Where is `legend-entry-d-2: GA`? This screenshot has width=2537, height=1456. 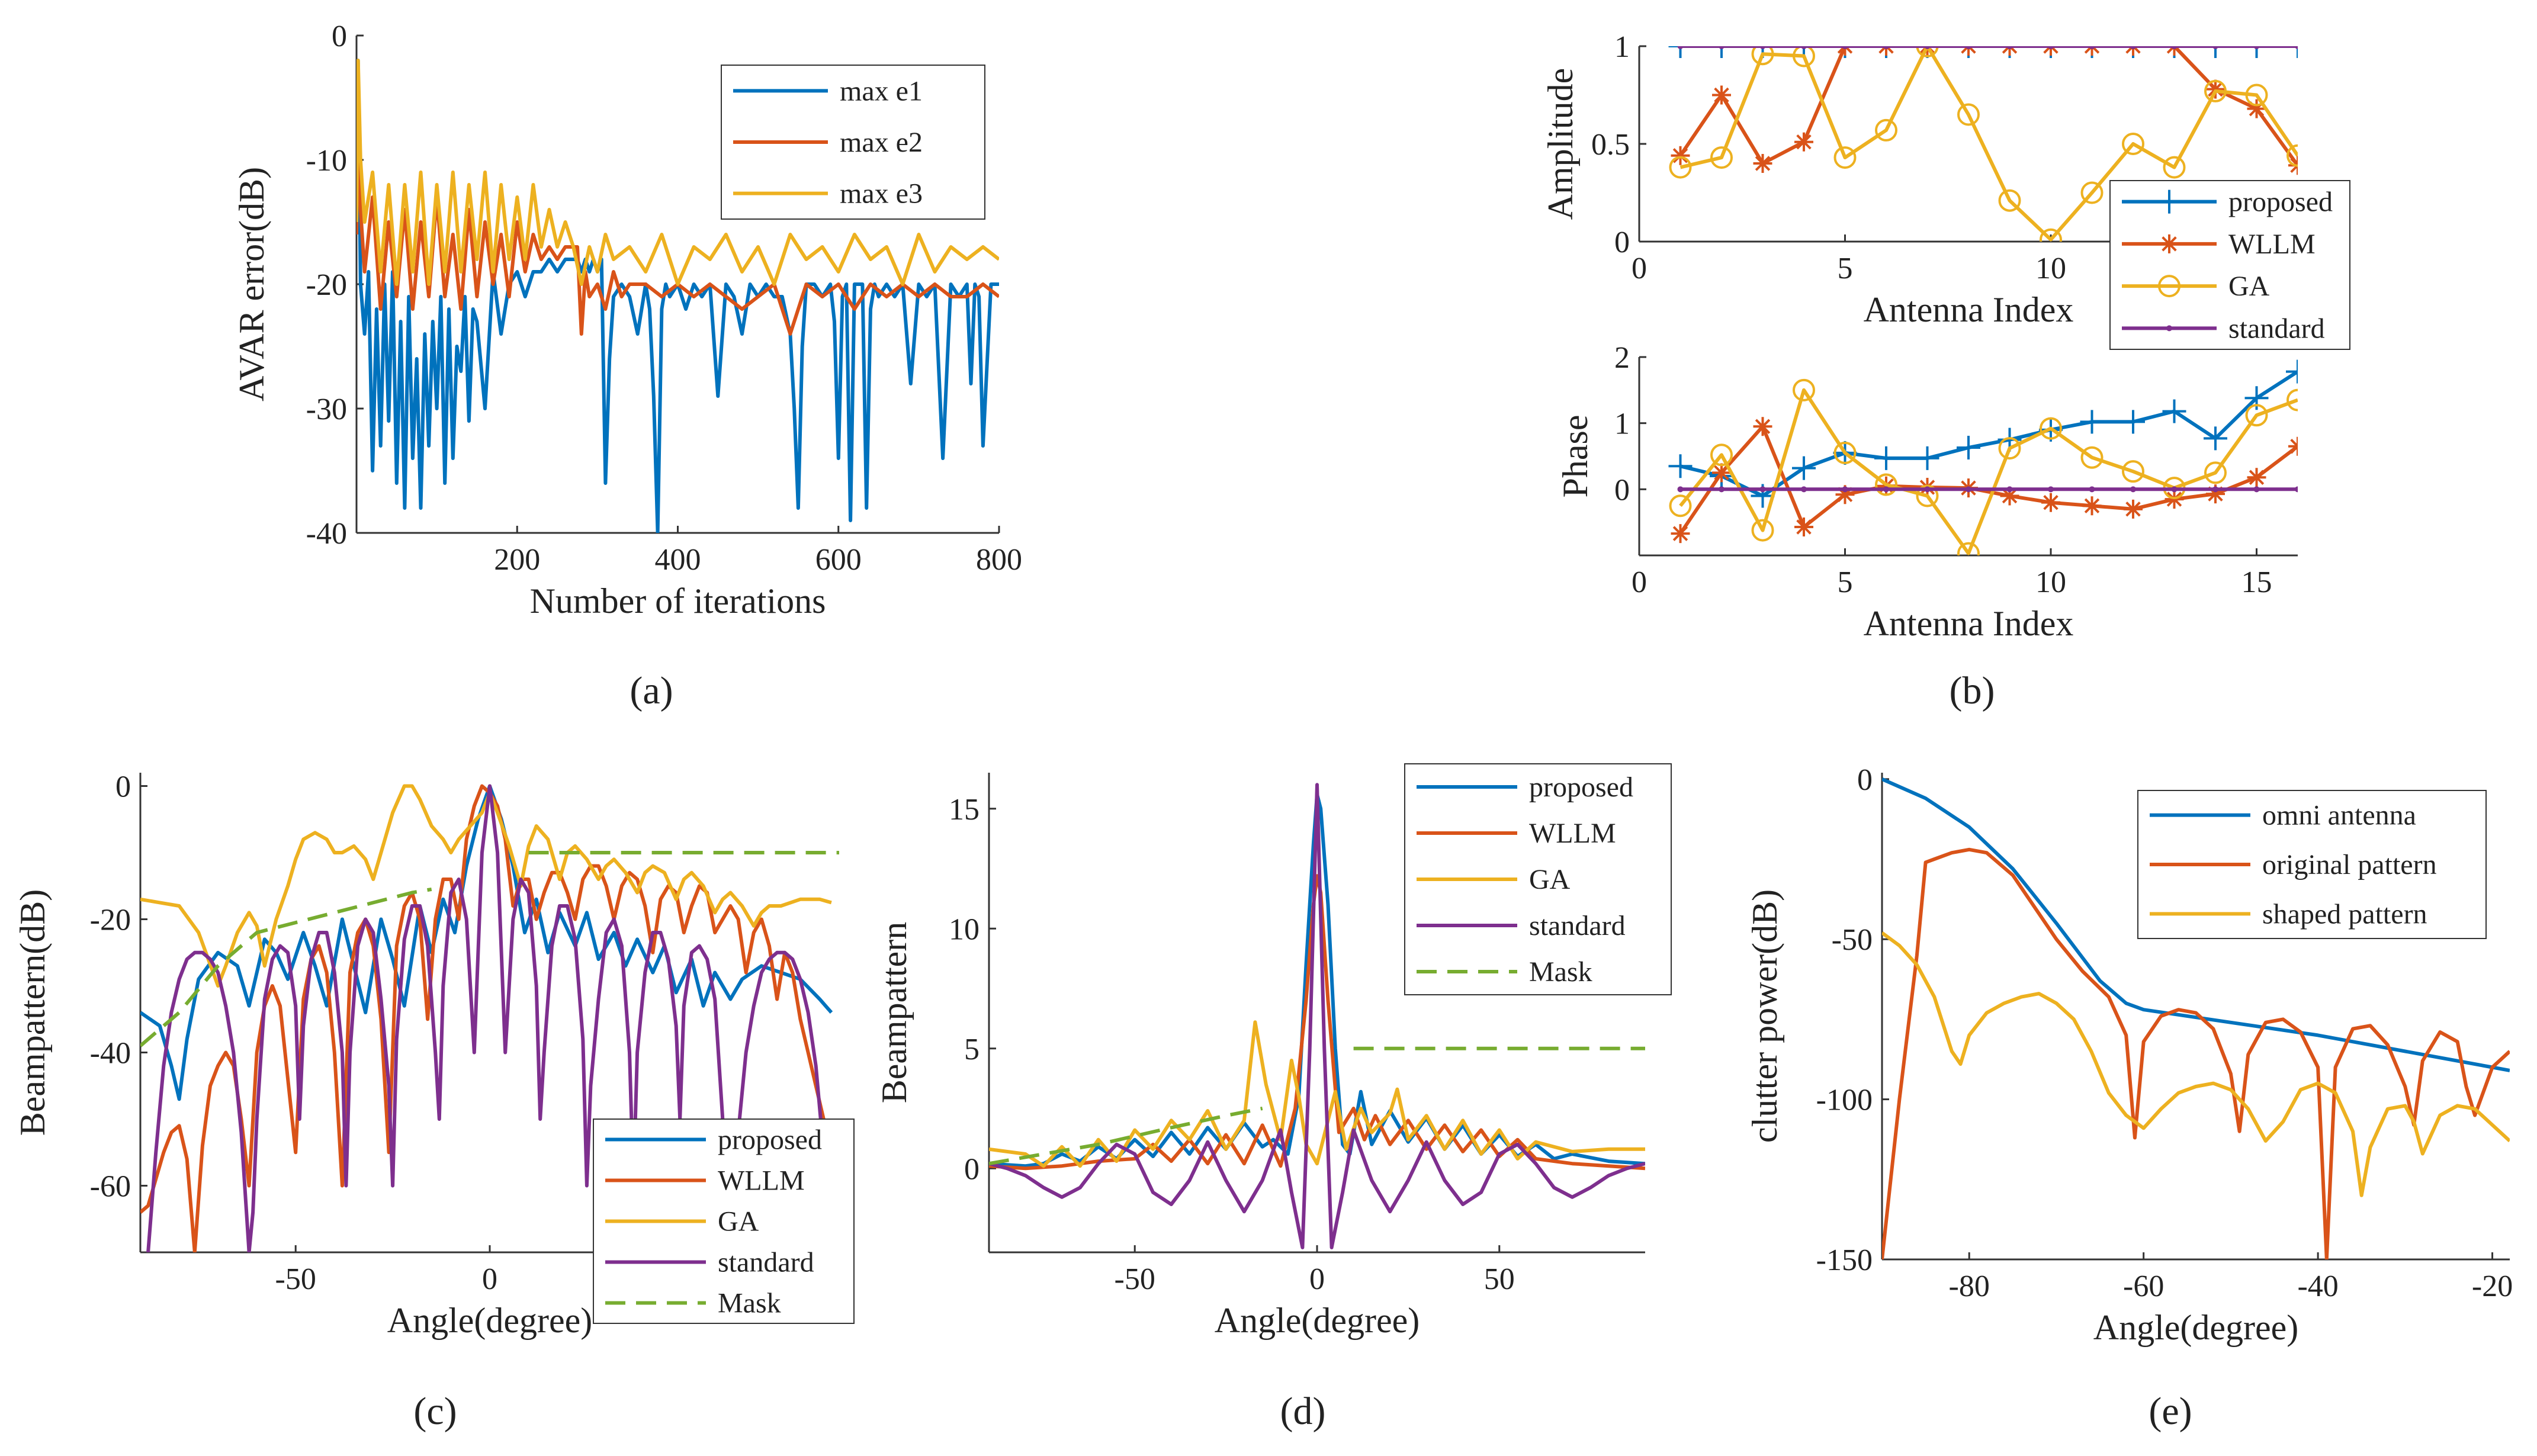
legend-entry-d-2: GA is located at coordinates (1550, 879).